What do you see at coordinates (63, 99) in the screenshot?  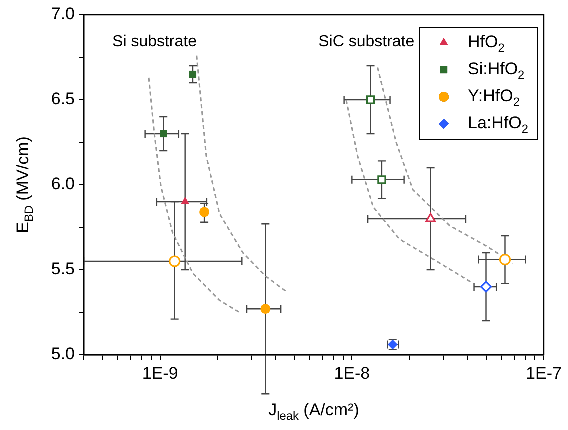 I see `y-tick-label: 6.5` at bounding box center [63, 99].